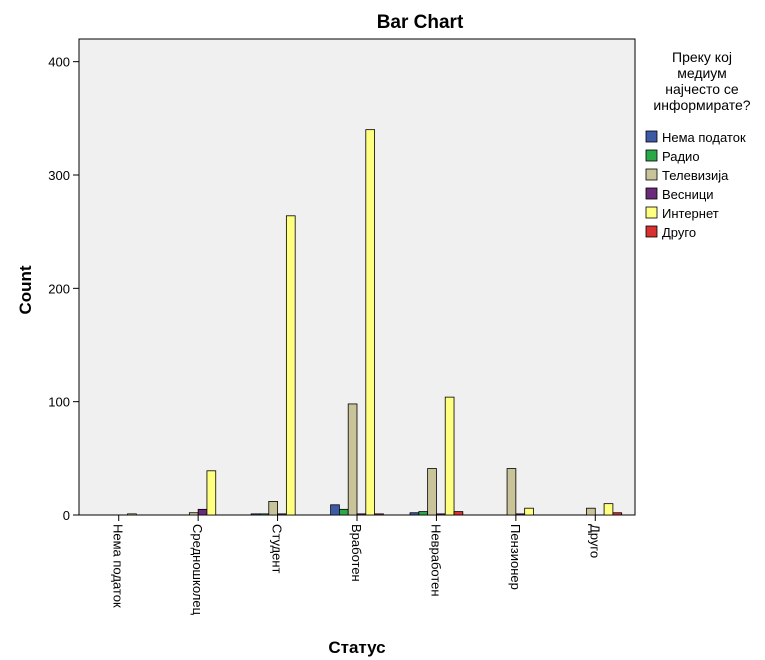 This screenshot has height=660, width=765. What do you see at coordinates (59, 402) in the screenshot?
I see `y-tick-label: 100` at bounding box center [59, 402].